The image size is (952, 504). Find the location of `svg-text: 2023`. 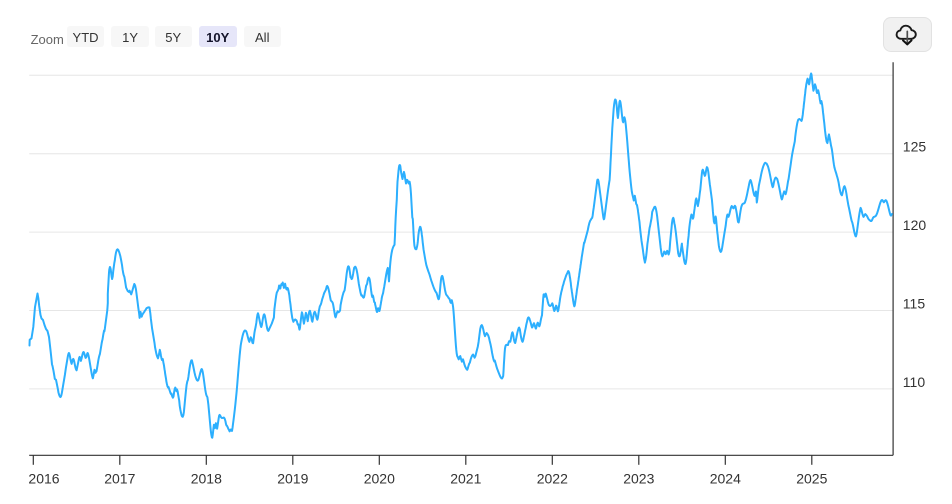

svg-text: 2023 is located at coordinates (638, 479).